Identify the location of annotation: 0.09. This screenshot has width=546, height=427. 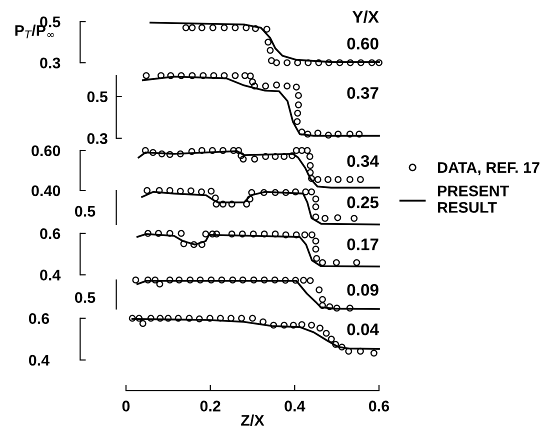
(362, 290).